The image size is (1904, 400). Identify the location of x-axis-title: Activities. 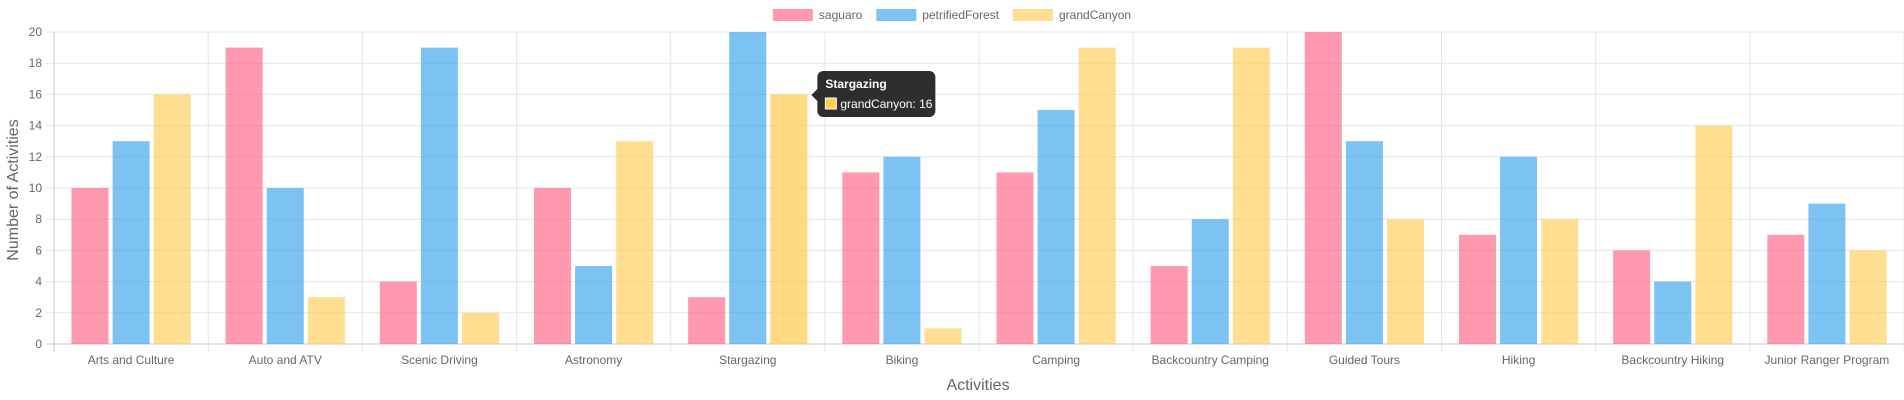
(977, 385).